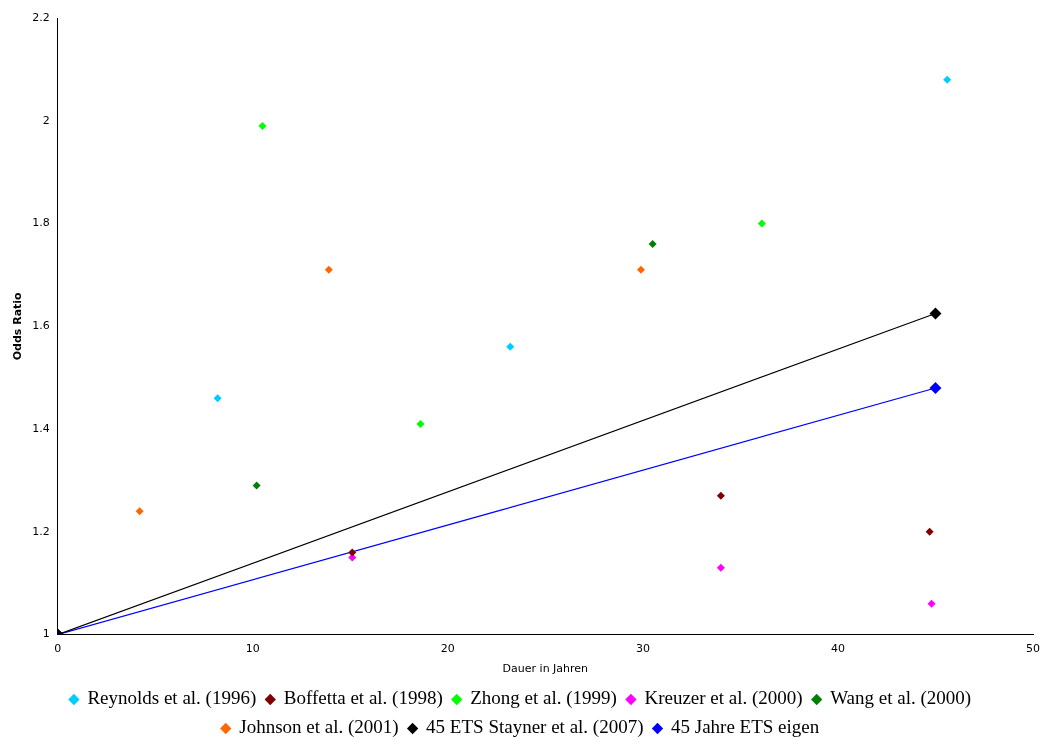  What do you see at coordinates (545, 669) in the screenshot?
I see `x-axis-title: Dauer in Jahren` at bounding box center [545, 669].